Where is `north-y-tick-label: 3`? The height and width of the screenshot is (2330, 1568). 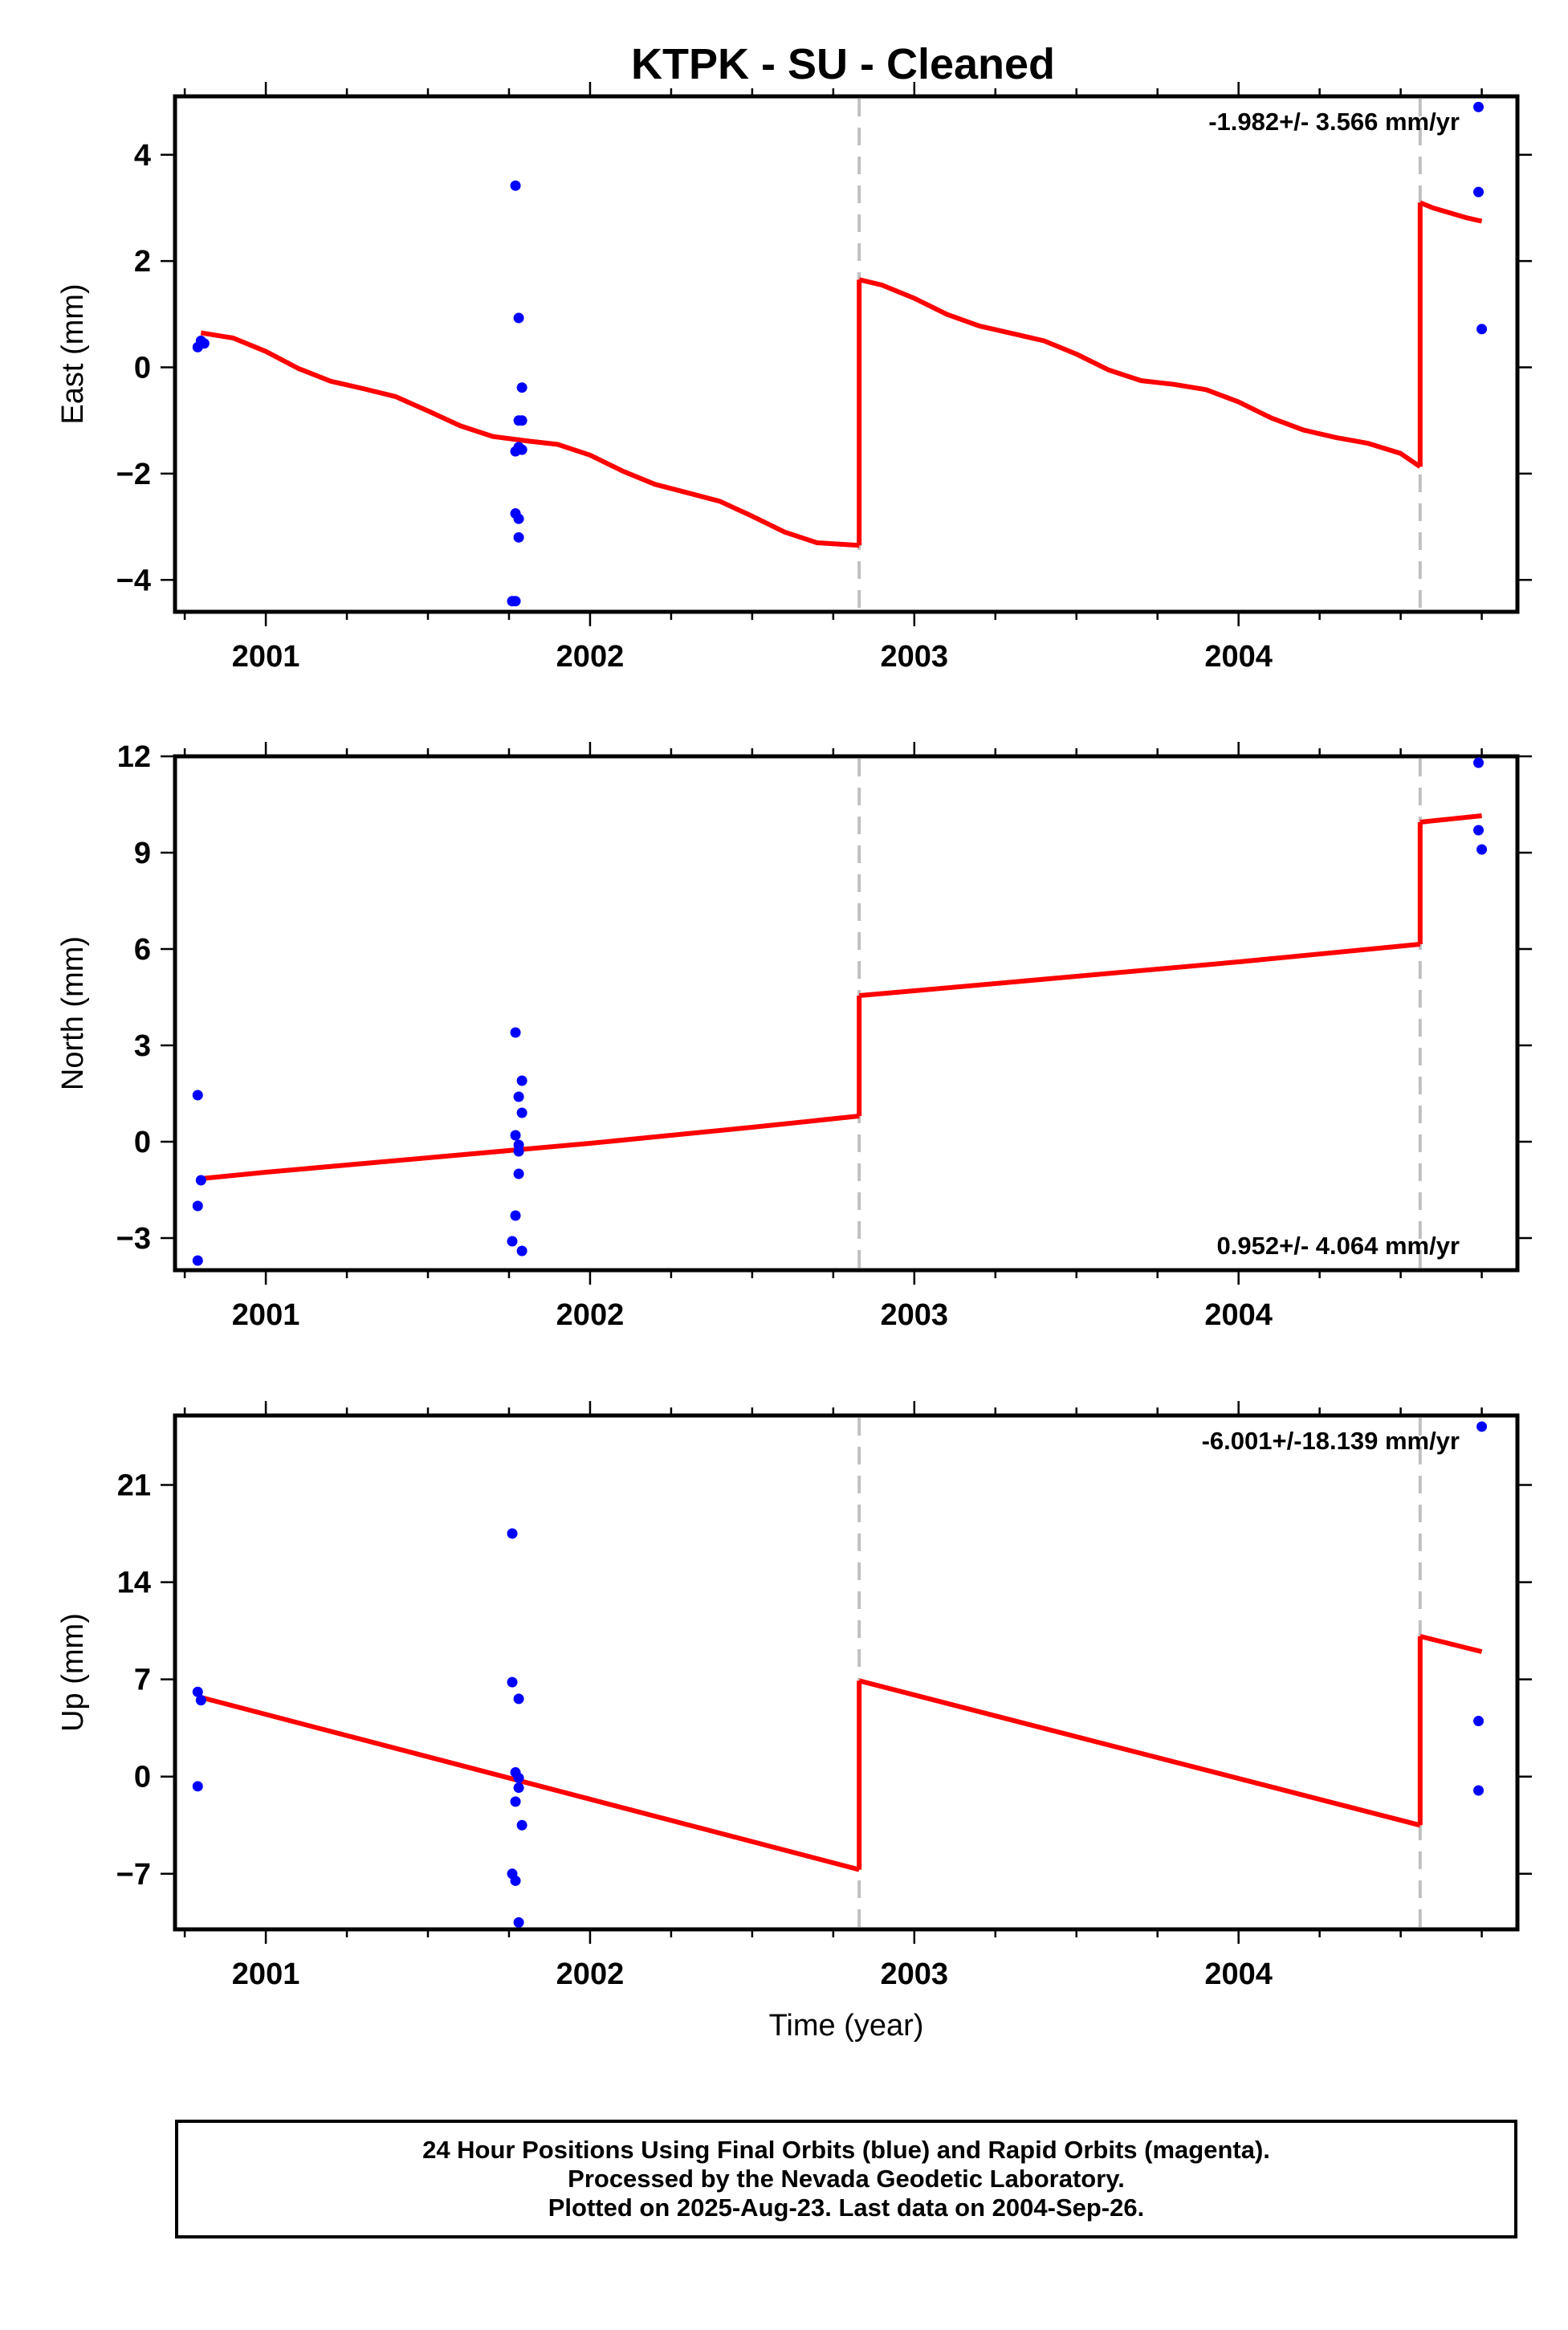 north-y-tick-label: 3 is located at coordinates (142, 1046).